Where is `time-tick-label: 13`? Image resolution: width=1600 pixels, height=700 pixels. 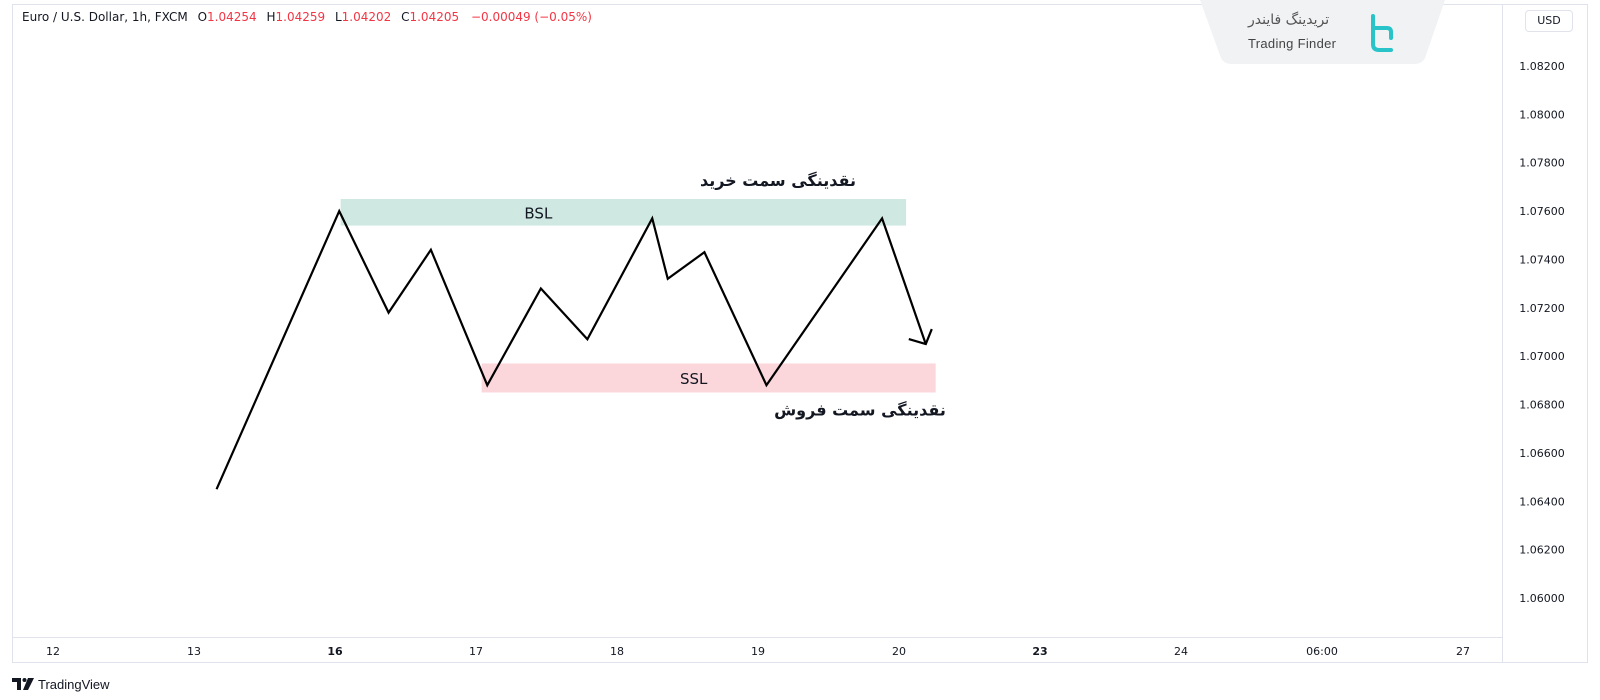
time-tick-label: 13 is located at coordinates (194, 651).